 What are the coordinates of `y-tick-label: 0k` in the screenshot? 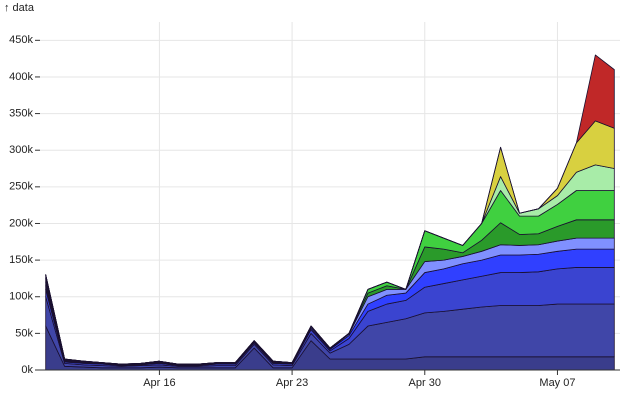 It's located at (27, 370).